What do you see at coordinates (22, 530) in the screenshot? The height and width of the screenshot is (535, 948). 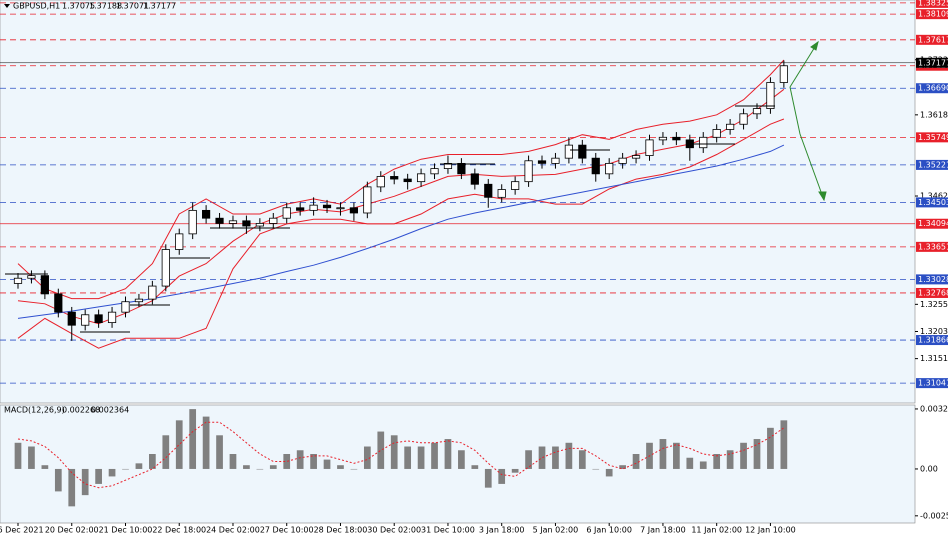 I see `x-tick-label: 16 Dec 2021` at bounding box center [22, 530].